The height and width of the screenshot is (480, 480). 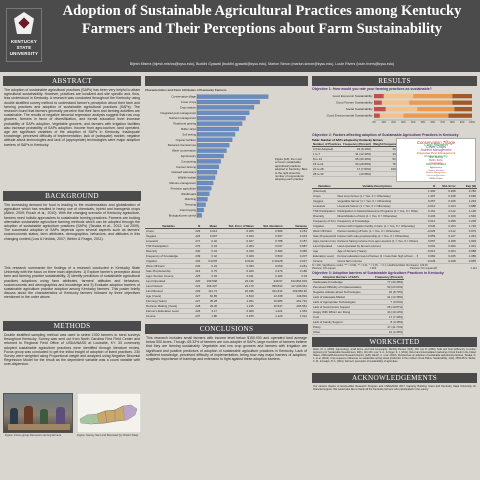 What do you see at coordinates (442, 123) in the screenshot?
I see `perception-tick-label: 70%` at bounding box center [442, 123].